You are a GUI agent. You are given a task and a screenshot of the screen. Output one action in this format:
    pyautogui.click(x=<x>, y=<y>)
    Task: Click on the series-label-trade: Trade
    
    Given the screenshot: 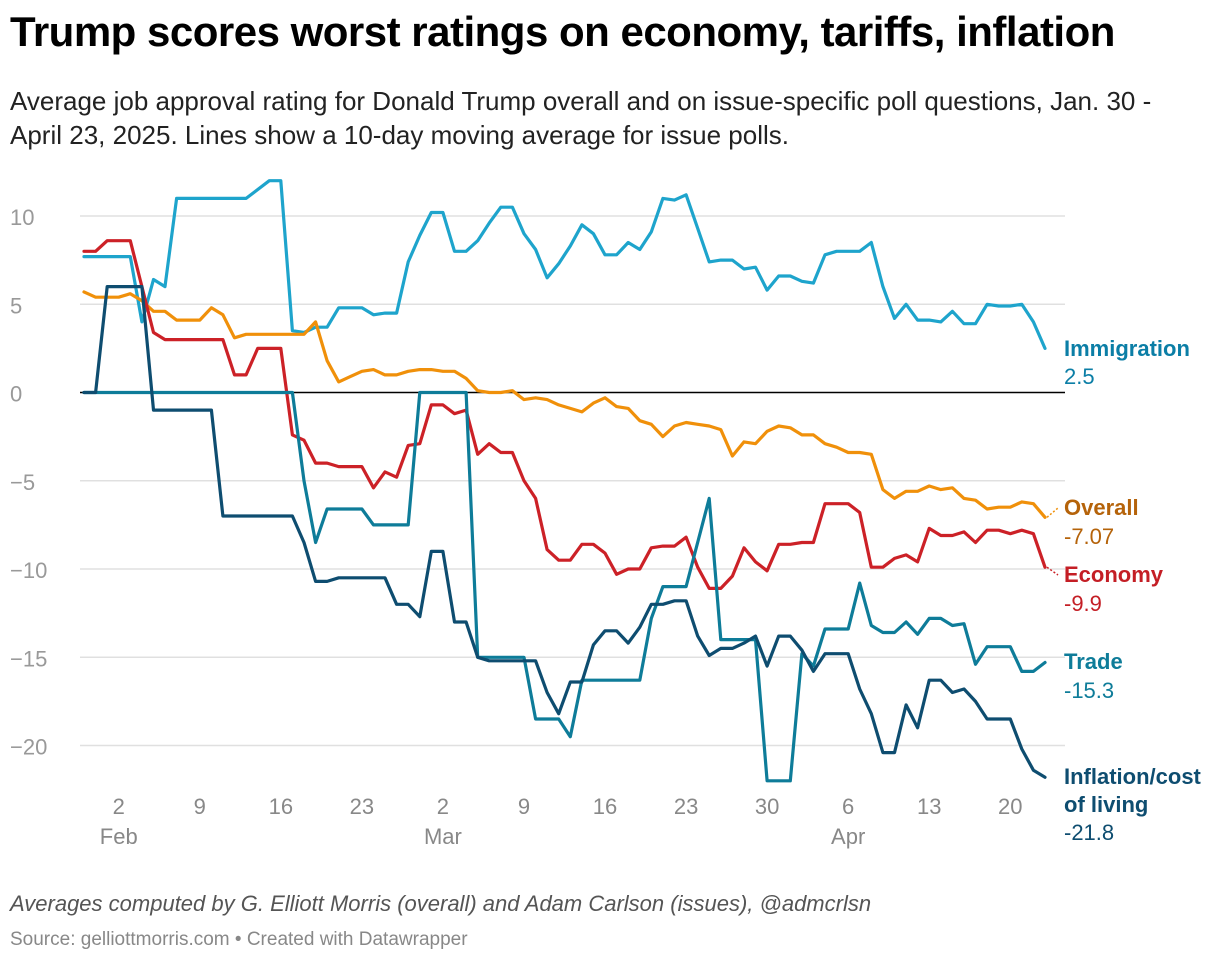 What is the action you would take?
    pyautogui.click(x=1093, y=661)
    